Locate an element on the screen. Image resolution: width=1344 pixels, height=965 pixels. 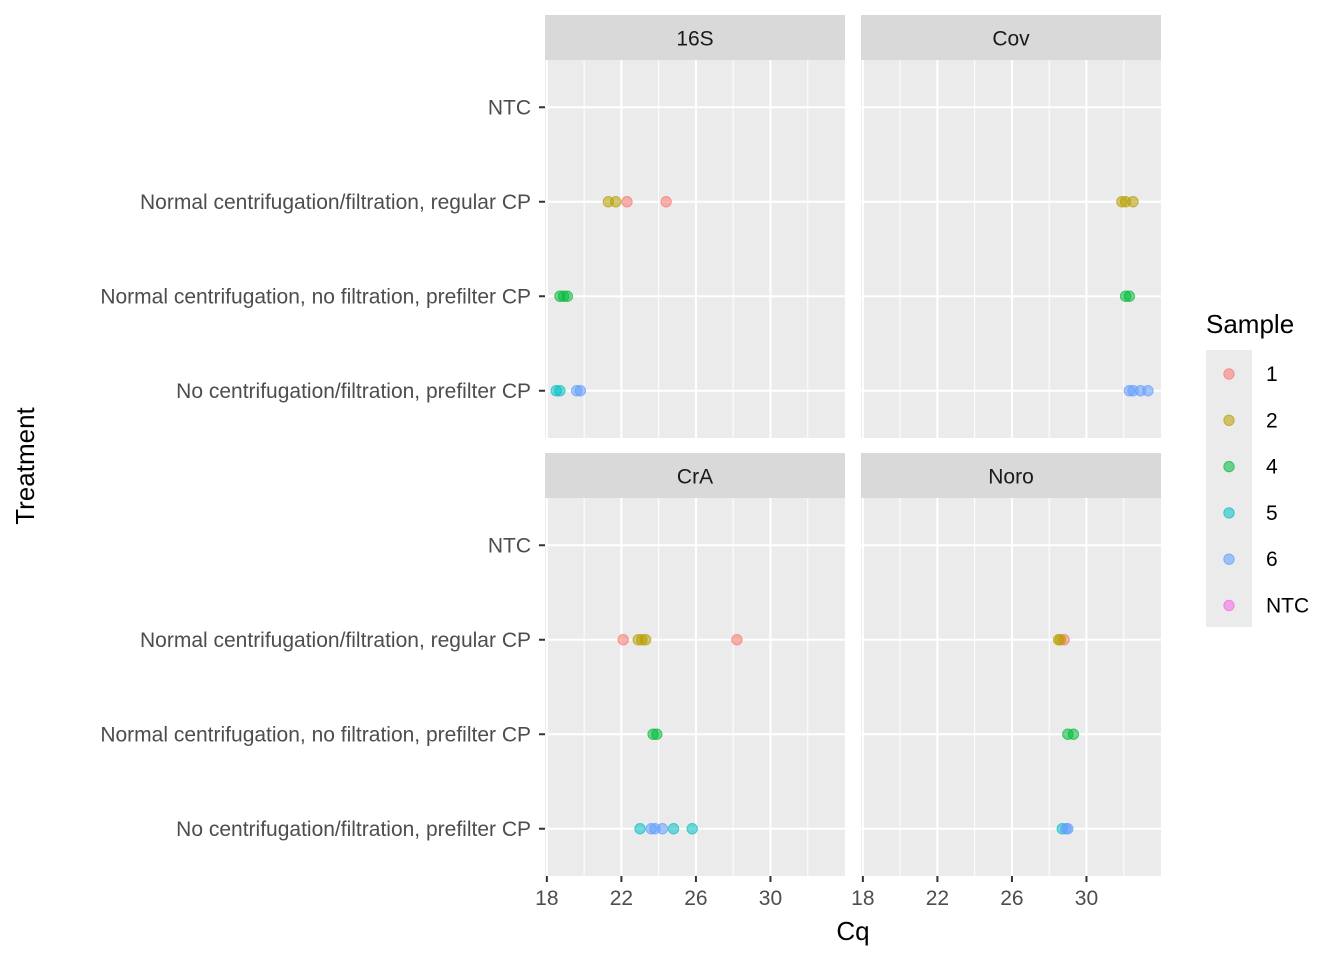
facet-strip-noro is located at coordinates (1011, 475).